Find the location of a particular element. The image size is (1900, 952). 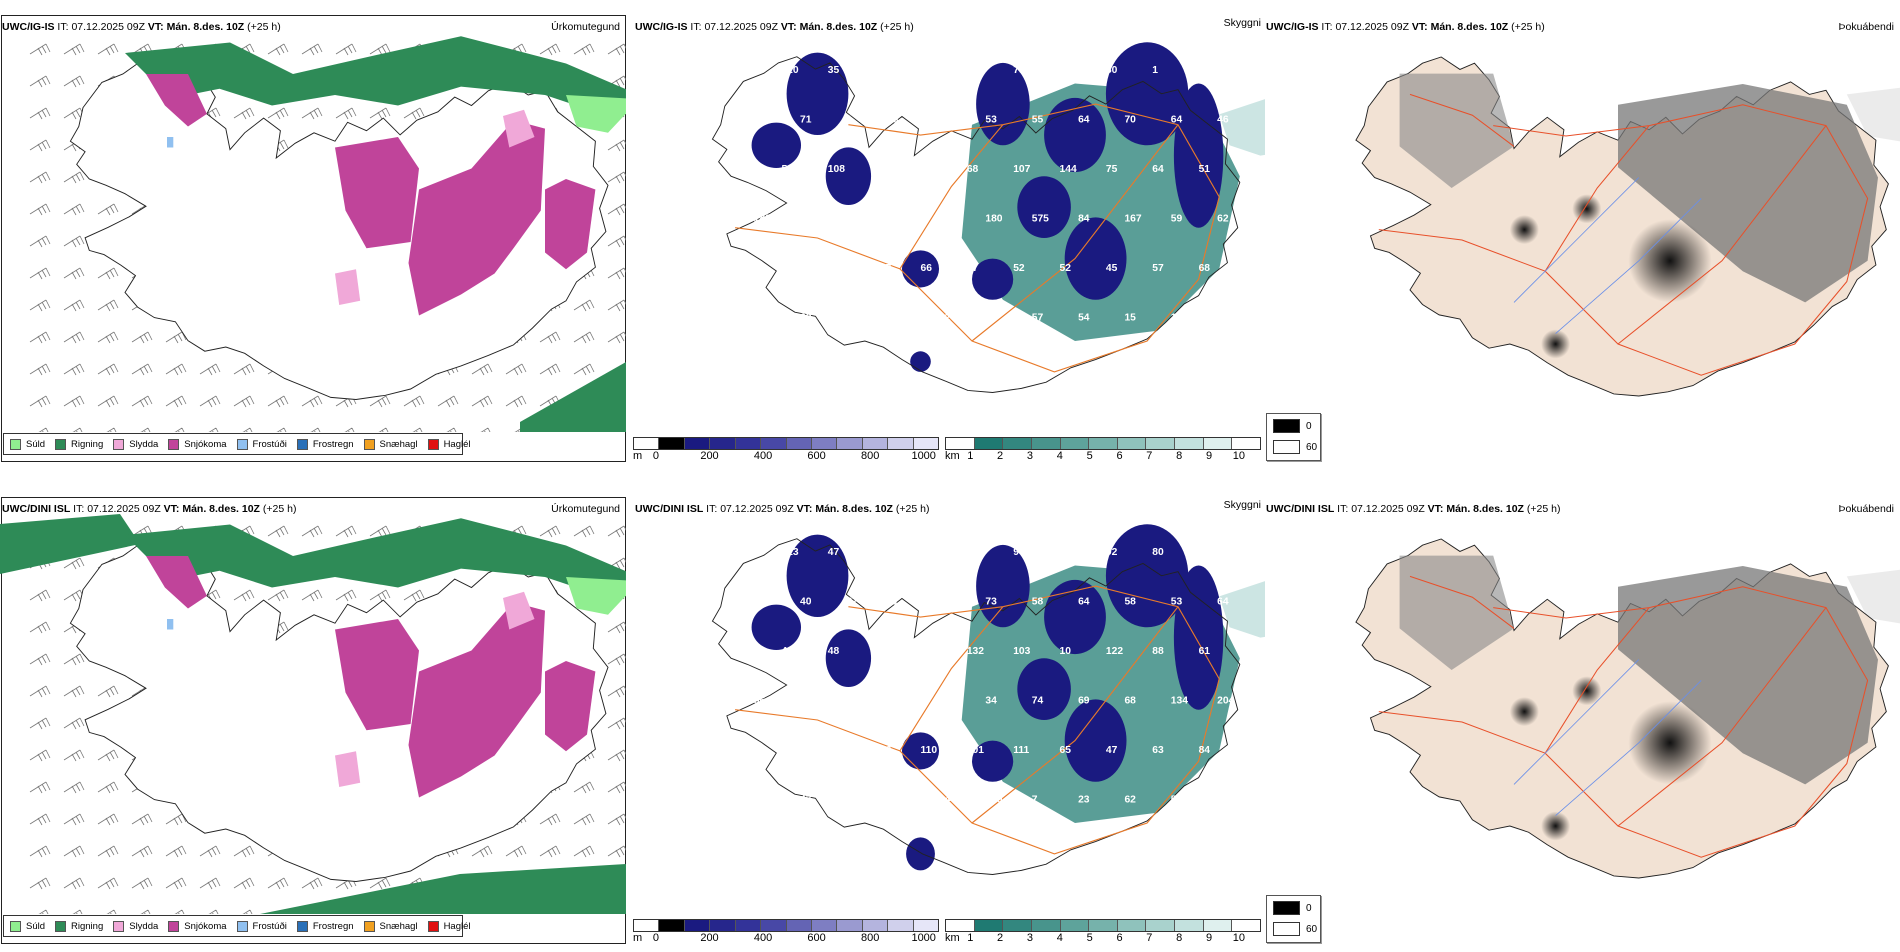

cloudbase-value-label: 23 is located at coordinates (1084, 799).